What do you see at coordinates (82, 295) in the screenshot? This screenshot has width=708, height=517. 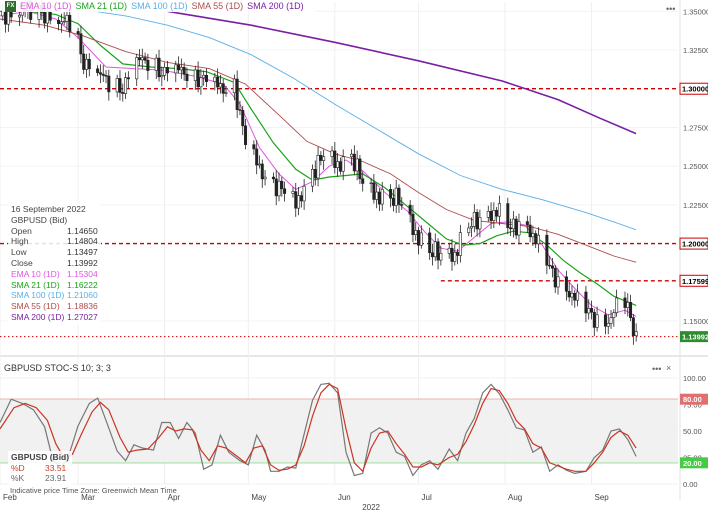 I see `info-value: 1.21060` at bounding box center [82, 295].